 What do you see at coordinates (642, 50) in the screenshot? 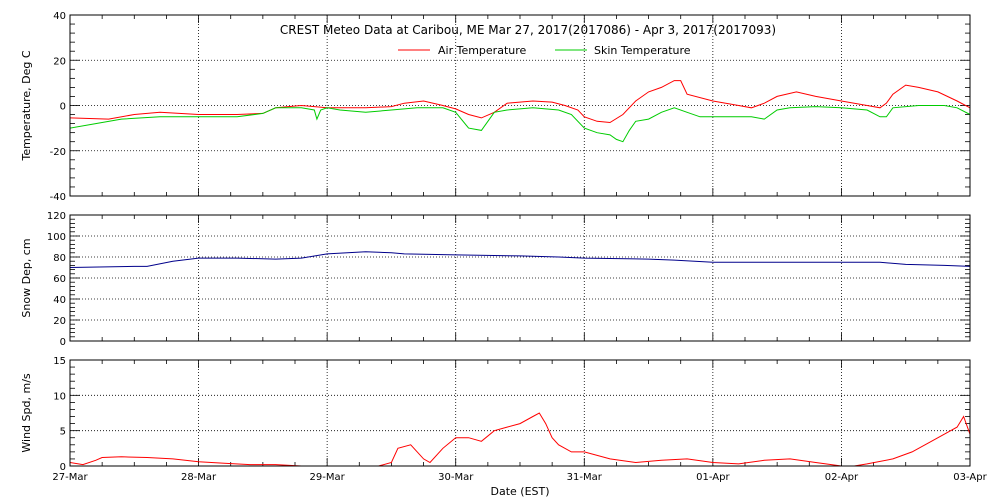
I see `legend-label-skin: Skin Temperature` at bounding box center [642, 50].